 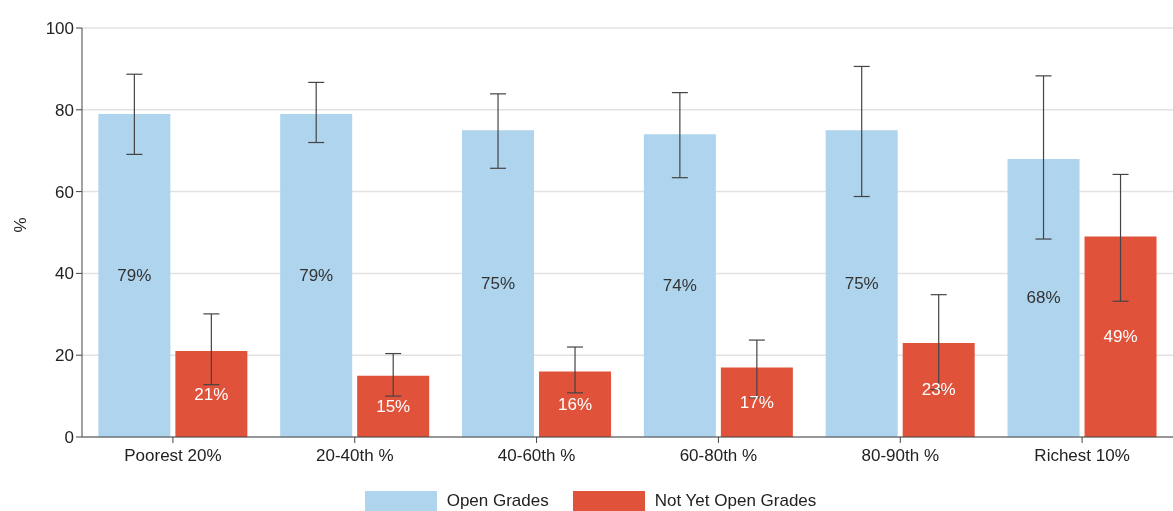 I want to click on legend-label: Open Grades, so click(x=497, y=501).